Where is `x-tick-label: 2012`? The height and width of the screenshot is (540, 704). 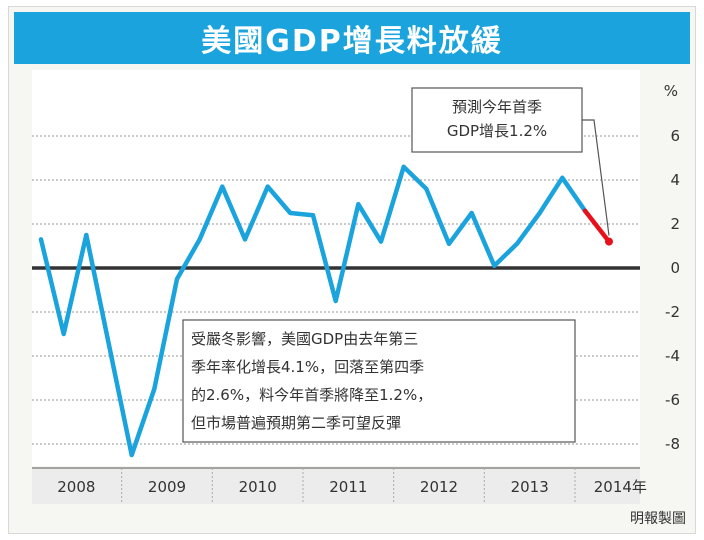 x-tick-label: 2012 is located at coordinates (439, 487).